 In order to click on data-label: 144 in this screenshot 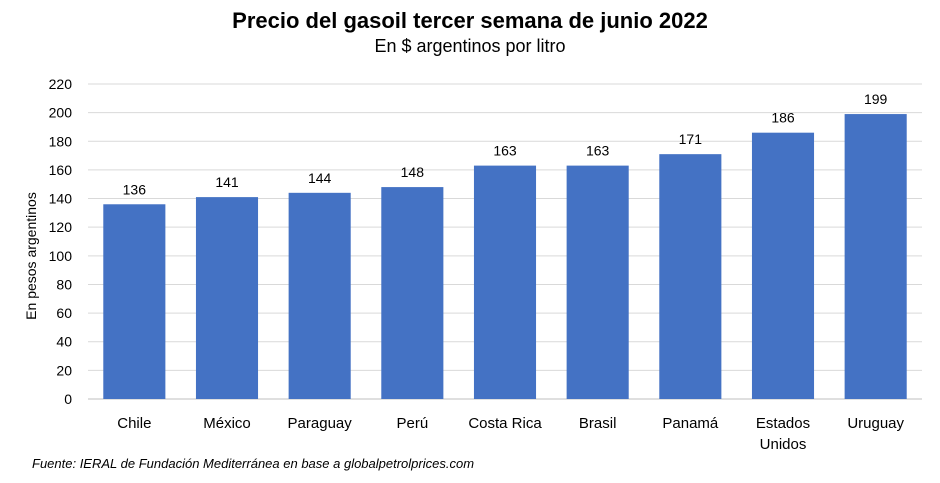, I will do `click(320, 178)`.